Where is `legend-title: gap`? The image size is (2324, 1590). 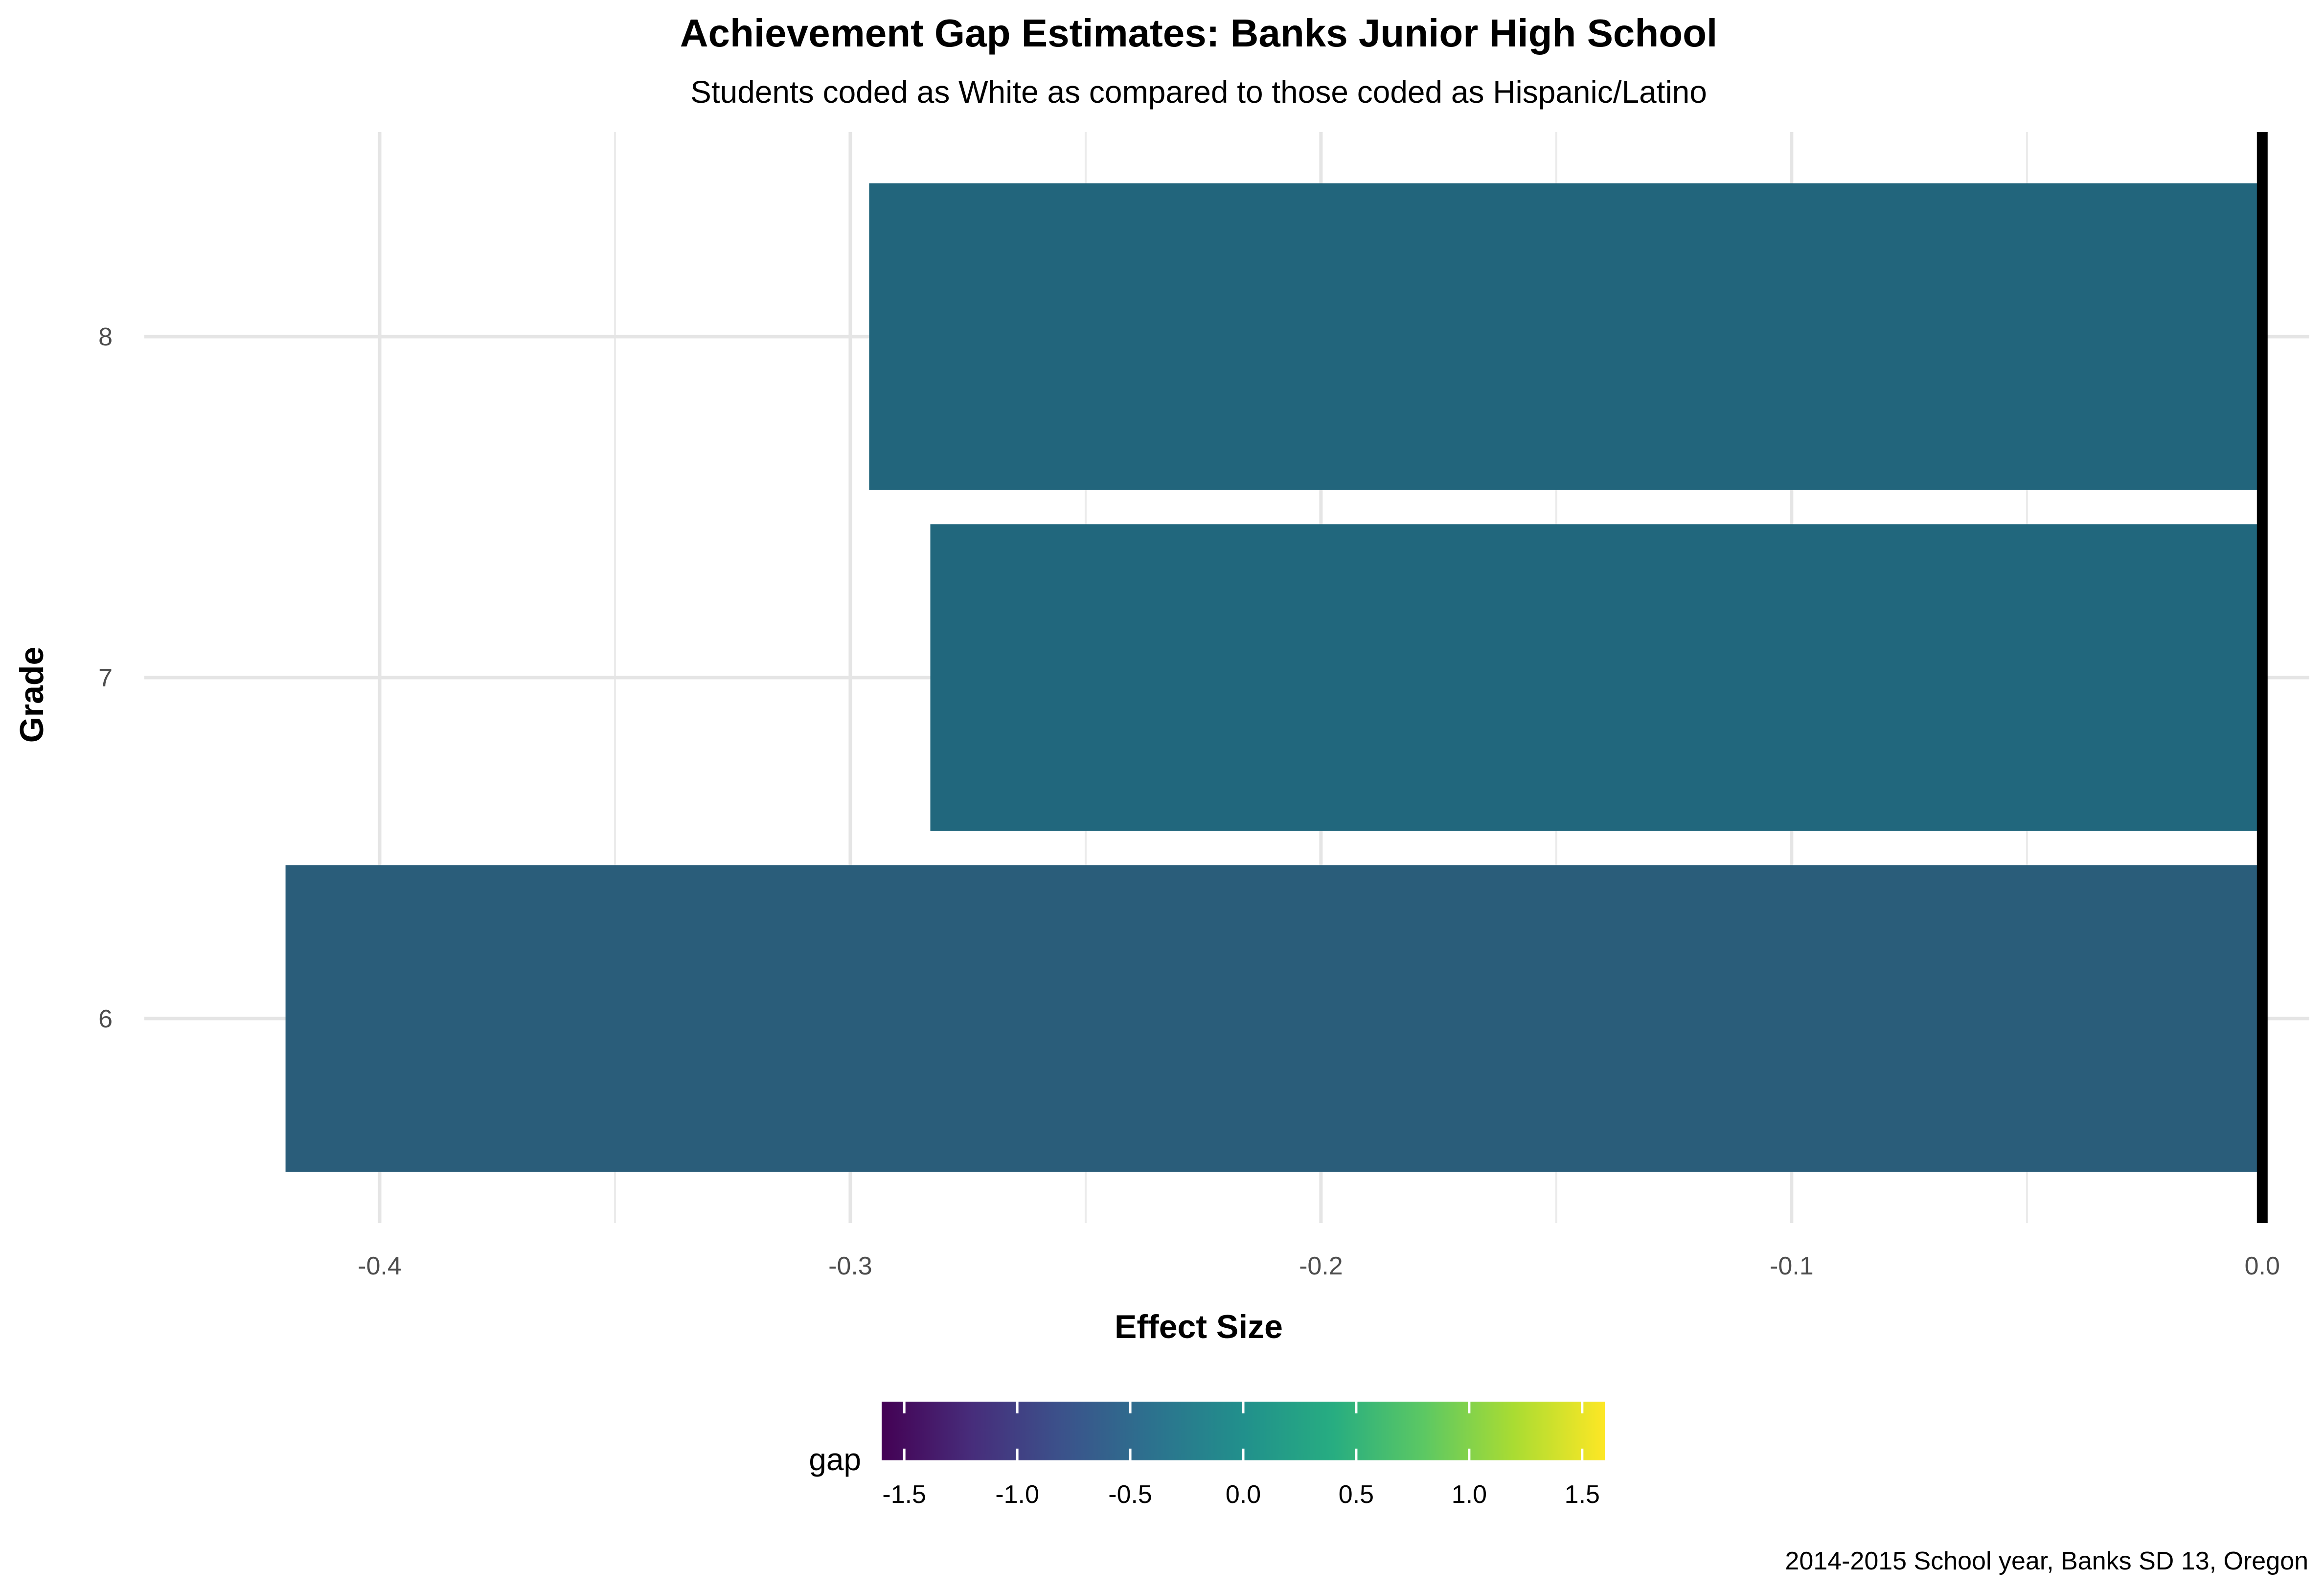
legend-title: gap is located at coordinates (835, 1460).